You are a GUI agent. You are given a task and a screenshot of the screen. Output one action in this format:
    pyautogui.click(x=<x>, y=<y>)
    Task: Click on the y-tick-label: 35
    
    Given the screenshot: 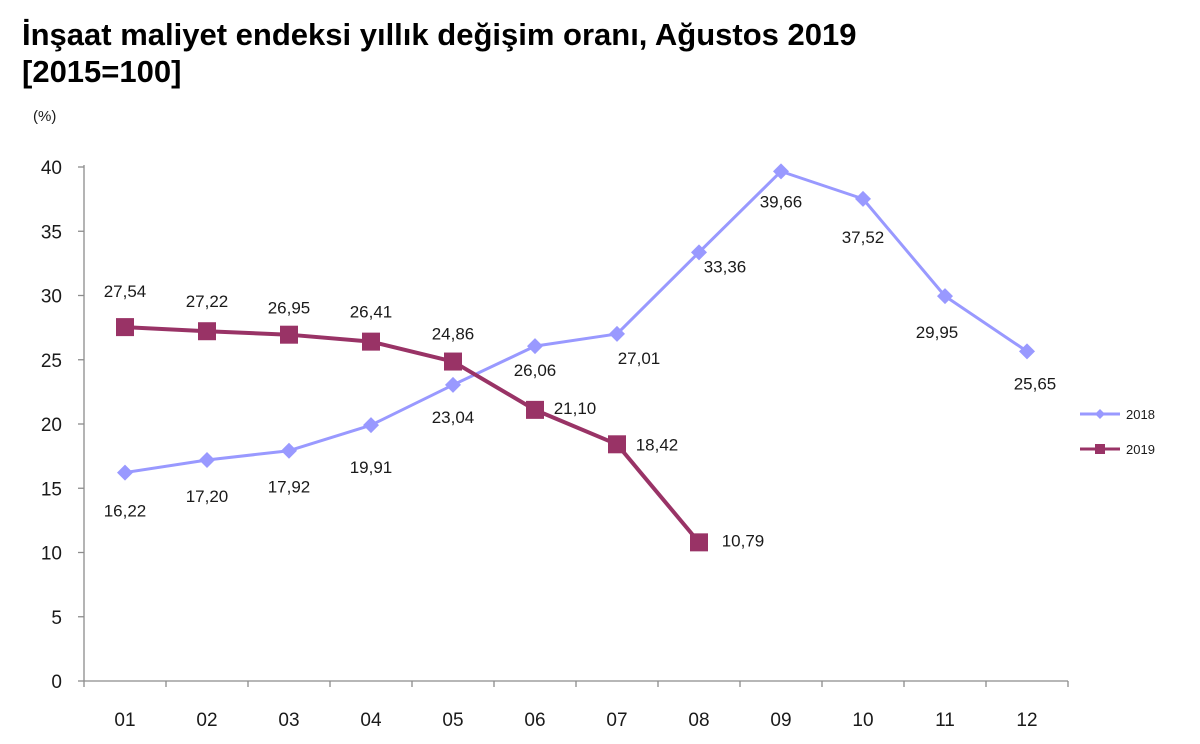 What is the action you would take?
    pyautogui.click(x=51, y=232)
    